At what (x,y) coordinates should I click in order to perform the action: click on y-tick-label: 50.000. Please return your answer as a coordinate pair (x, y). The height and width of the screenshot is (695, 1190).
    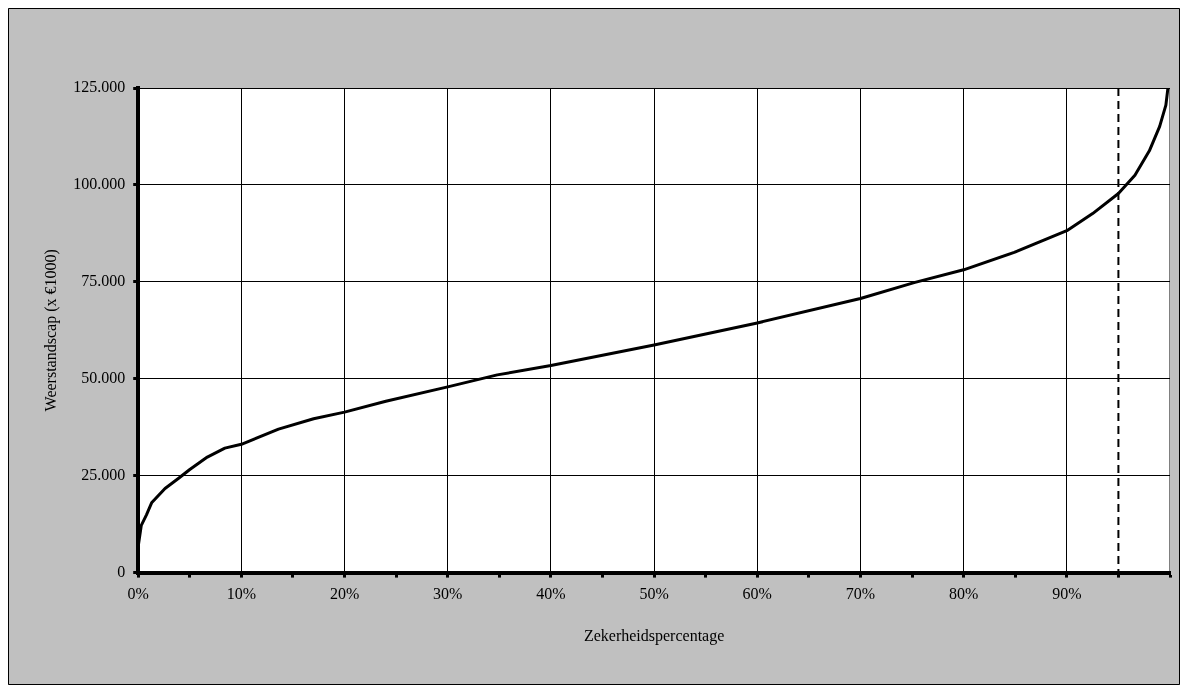
    Looking at the image, I should click on (103, 377).